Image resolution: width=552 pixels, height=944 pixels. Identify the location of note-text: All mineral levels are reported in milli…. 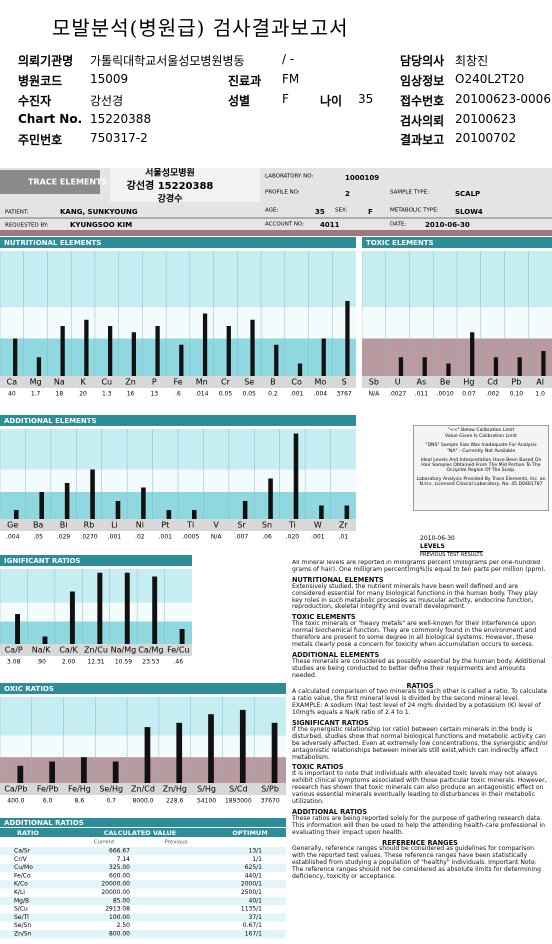
(419, 566).